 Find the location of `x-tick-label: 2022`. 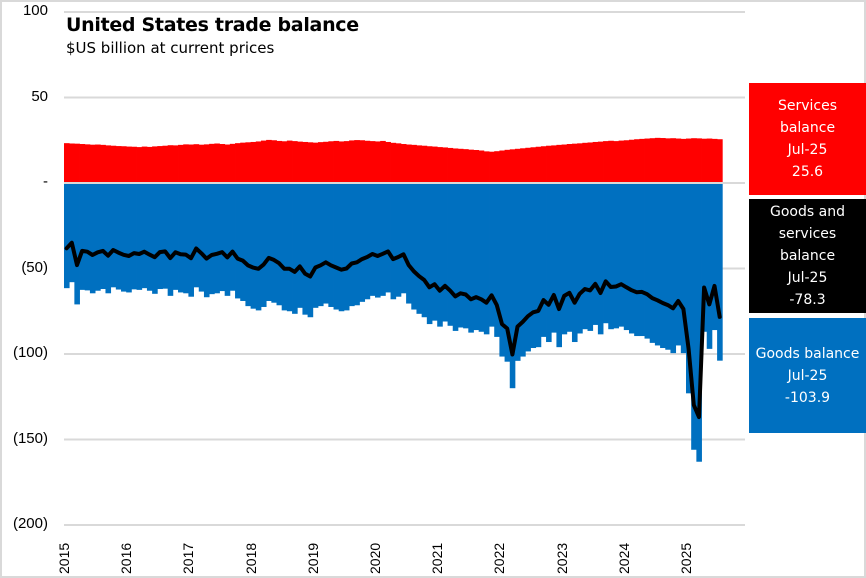

x-tick-label: 2022 is located at coordinates (499, 558).